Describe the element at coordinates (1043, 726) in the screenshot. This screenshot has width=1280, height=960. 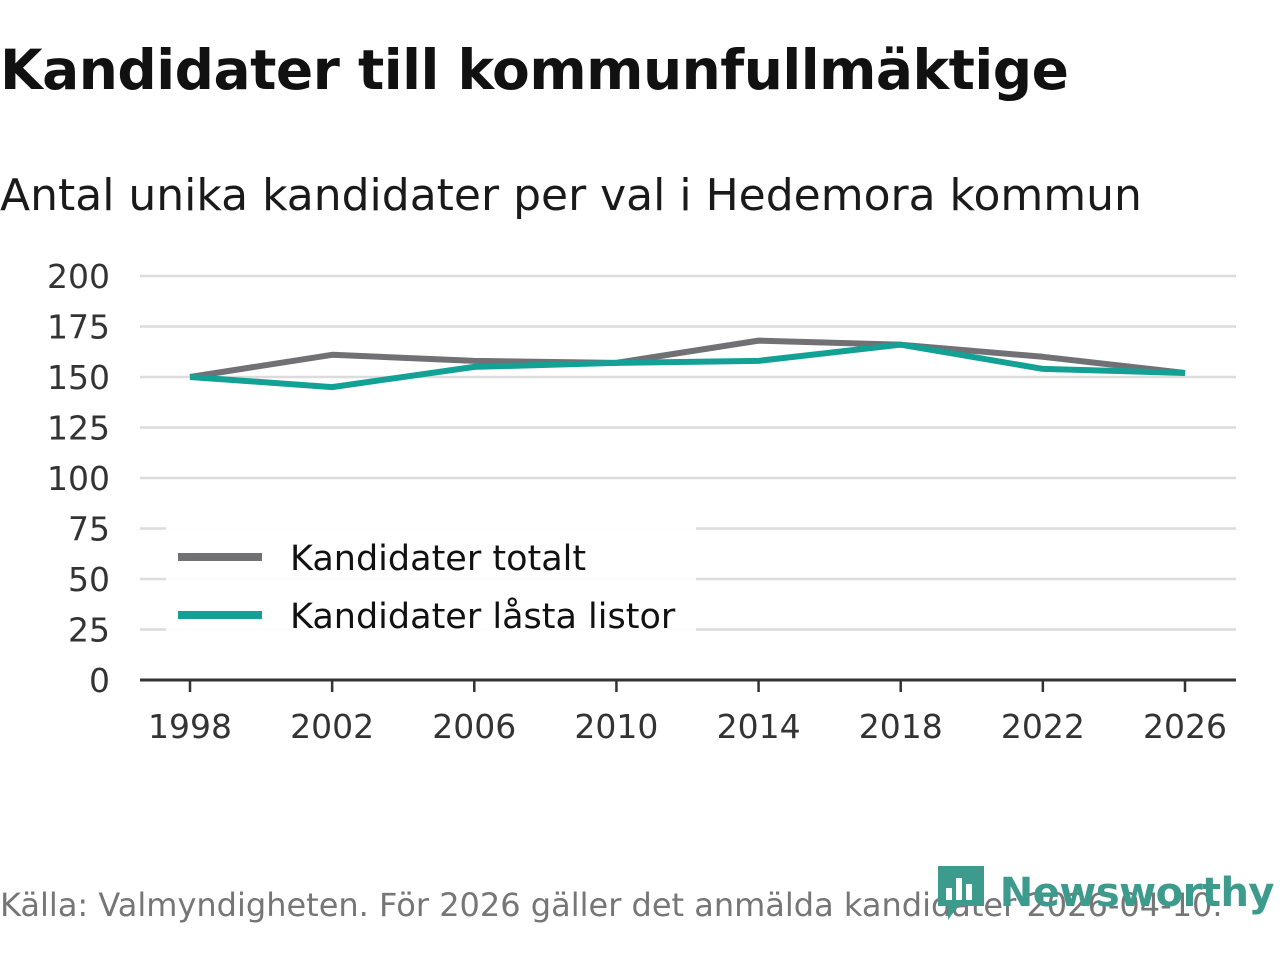
I see `x-tick-label: 2022` at that location.